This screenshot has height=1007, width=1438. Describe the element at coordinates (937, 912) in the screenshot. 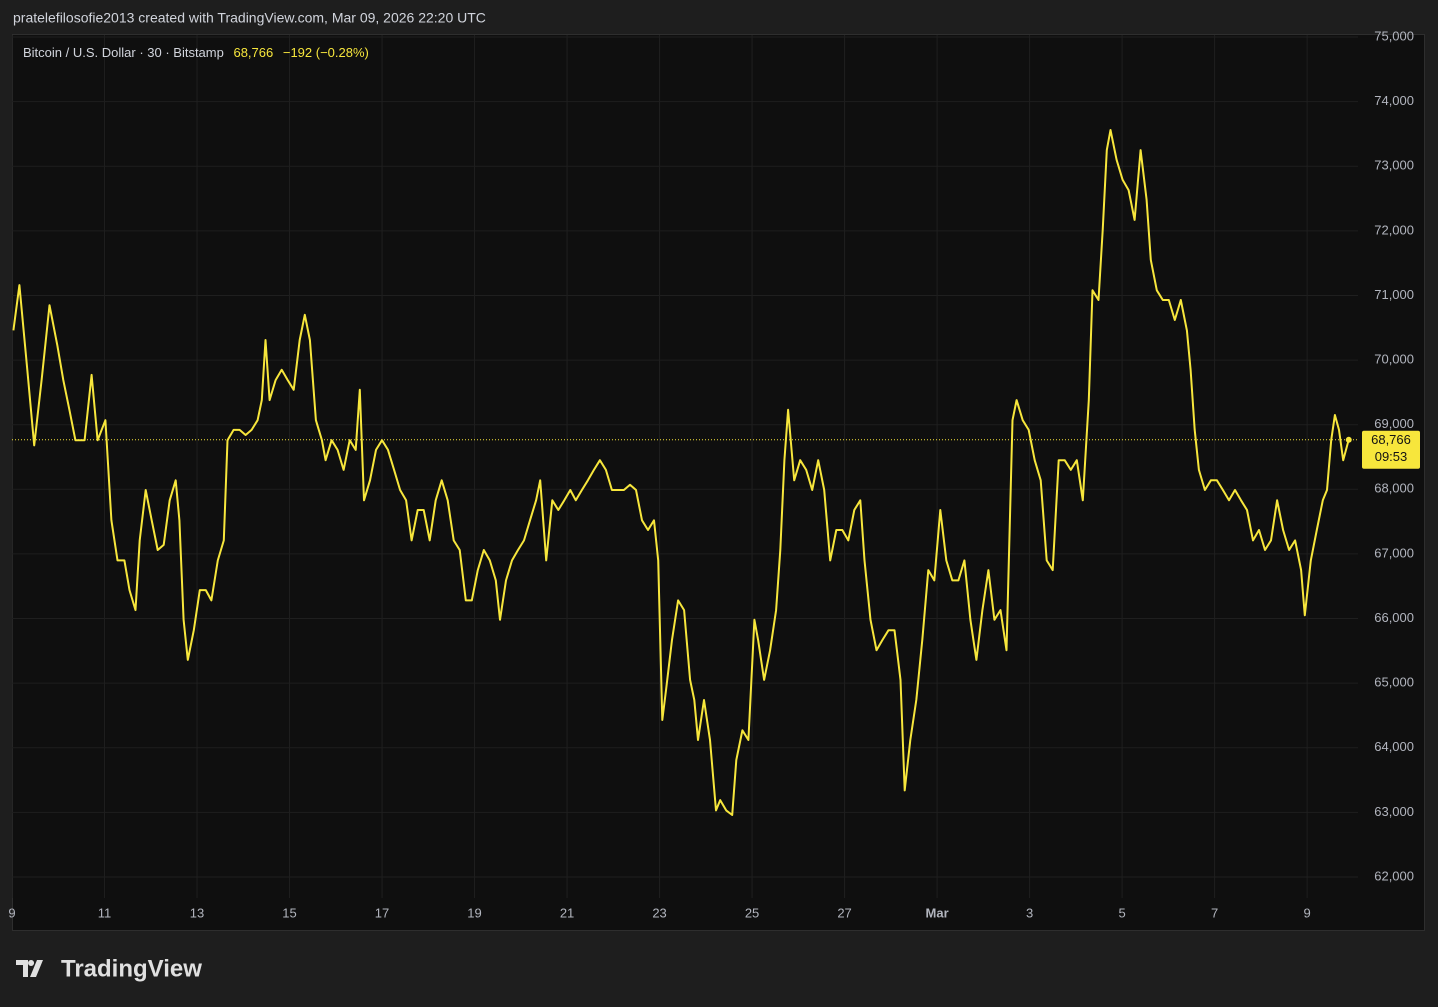

I see `x-tick-label: Mar` at that location.